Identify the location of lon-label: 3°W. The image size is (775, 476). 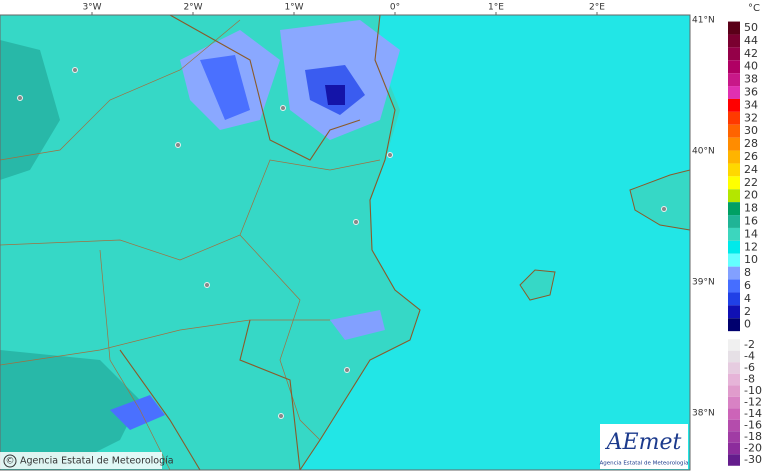
(91, 8).